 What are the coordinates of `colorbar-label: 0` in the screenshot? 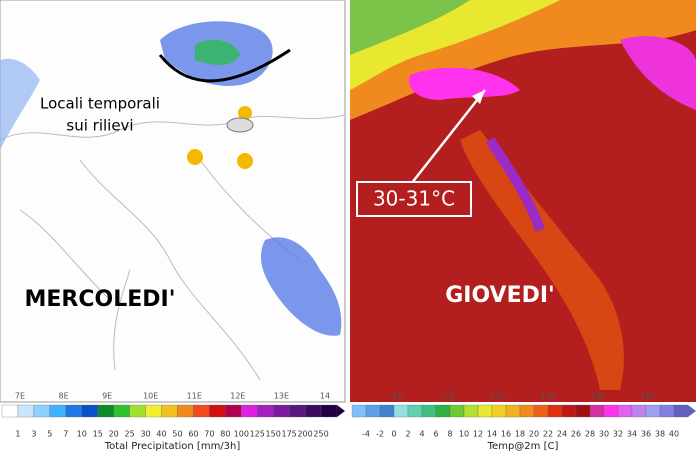 It's located at (393, 434).